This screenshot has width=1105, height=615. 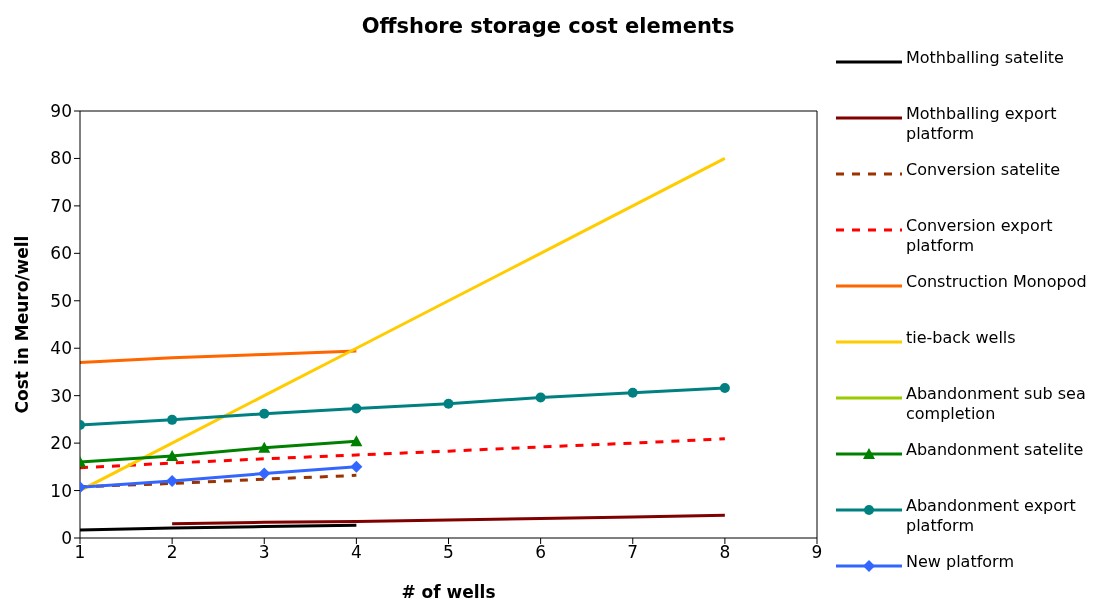 What do you see at coordinates (633, 552) in the screenshot?
I see `x-tick-label: 7` at bounding box center [633, 552].